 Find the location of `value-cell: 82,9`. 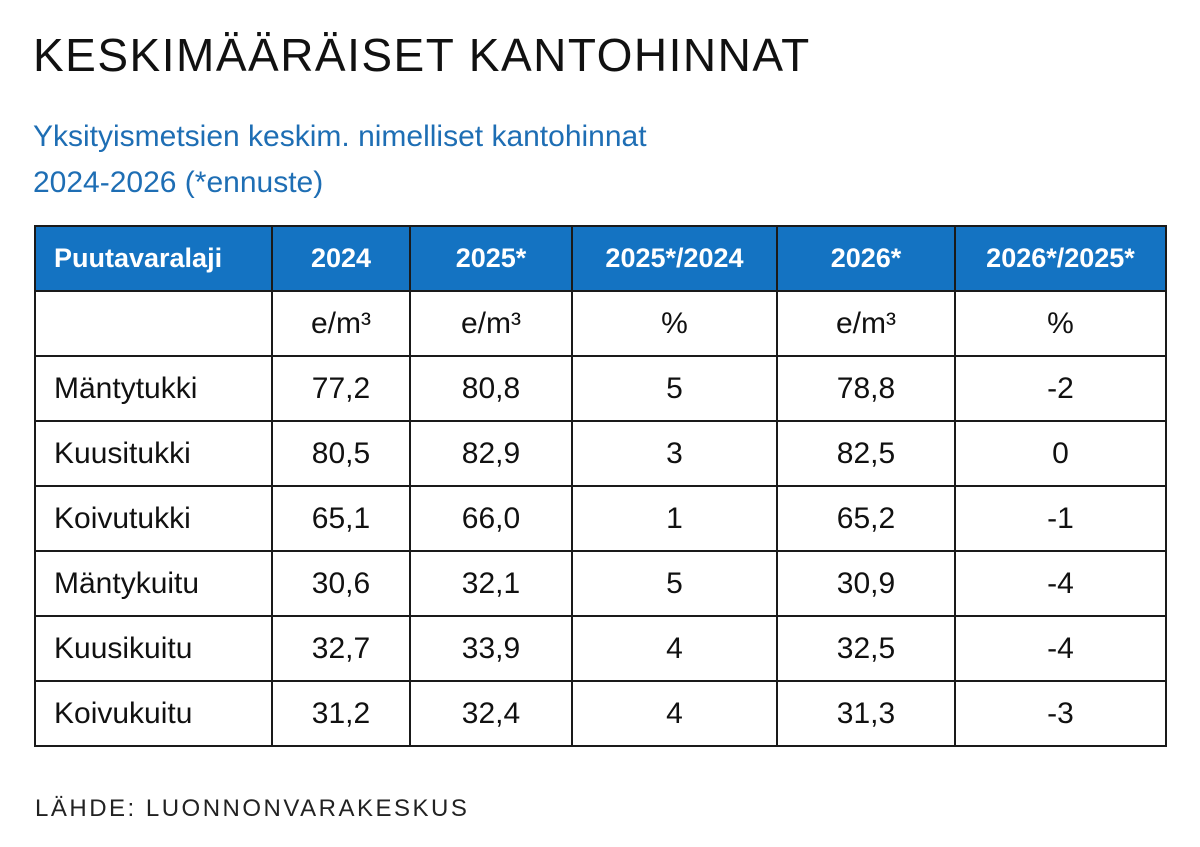

value-cell: 82,9 is located at coordinates (491, 453).